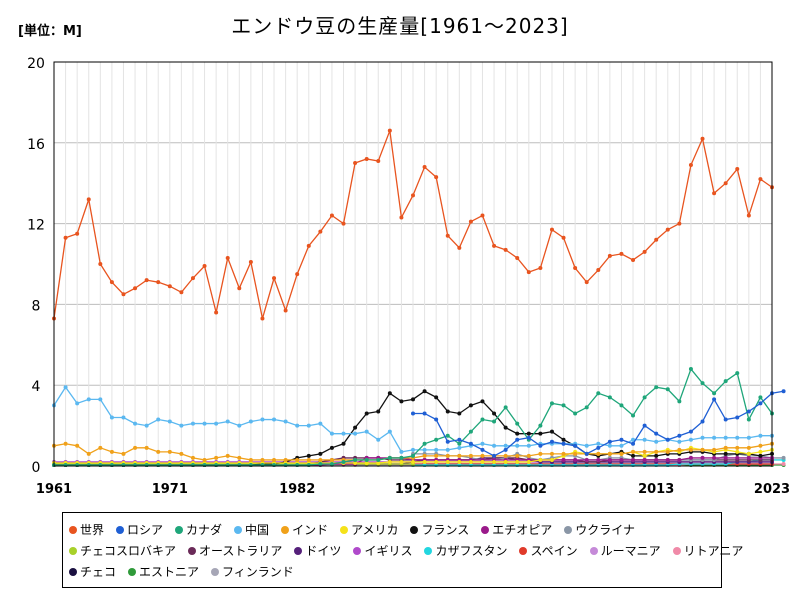 The image size is (800, 600). Describe the element at coordinates (36, 64) in the screenshot. I see `y-tick-label: 20` at that location.